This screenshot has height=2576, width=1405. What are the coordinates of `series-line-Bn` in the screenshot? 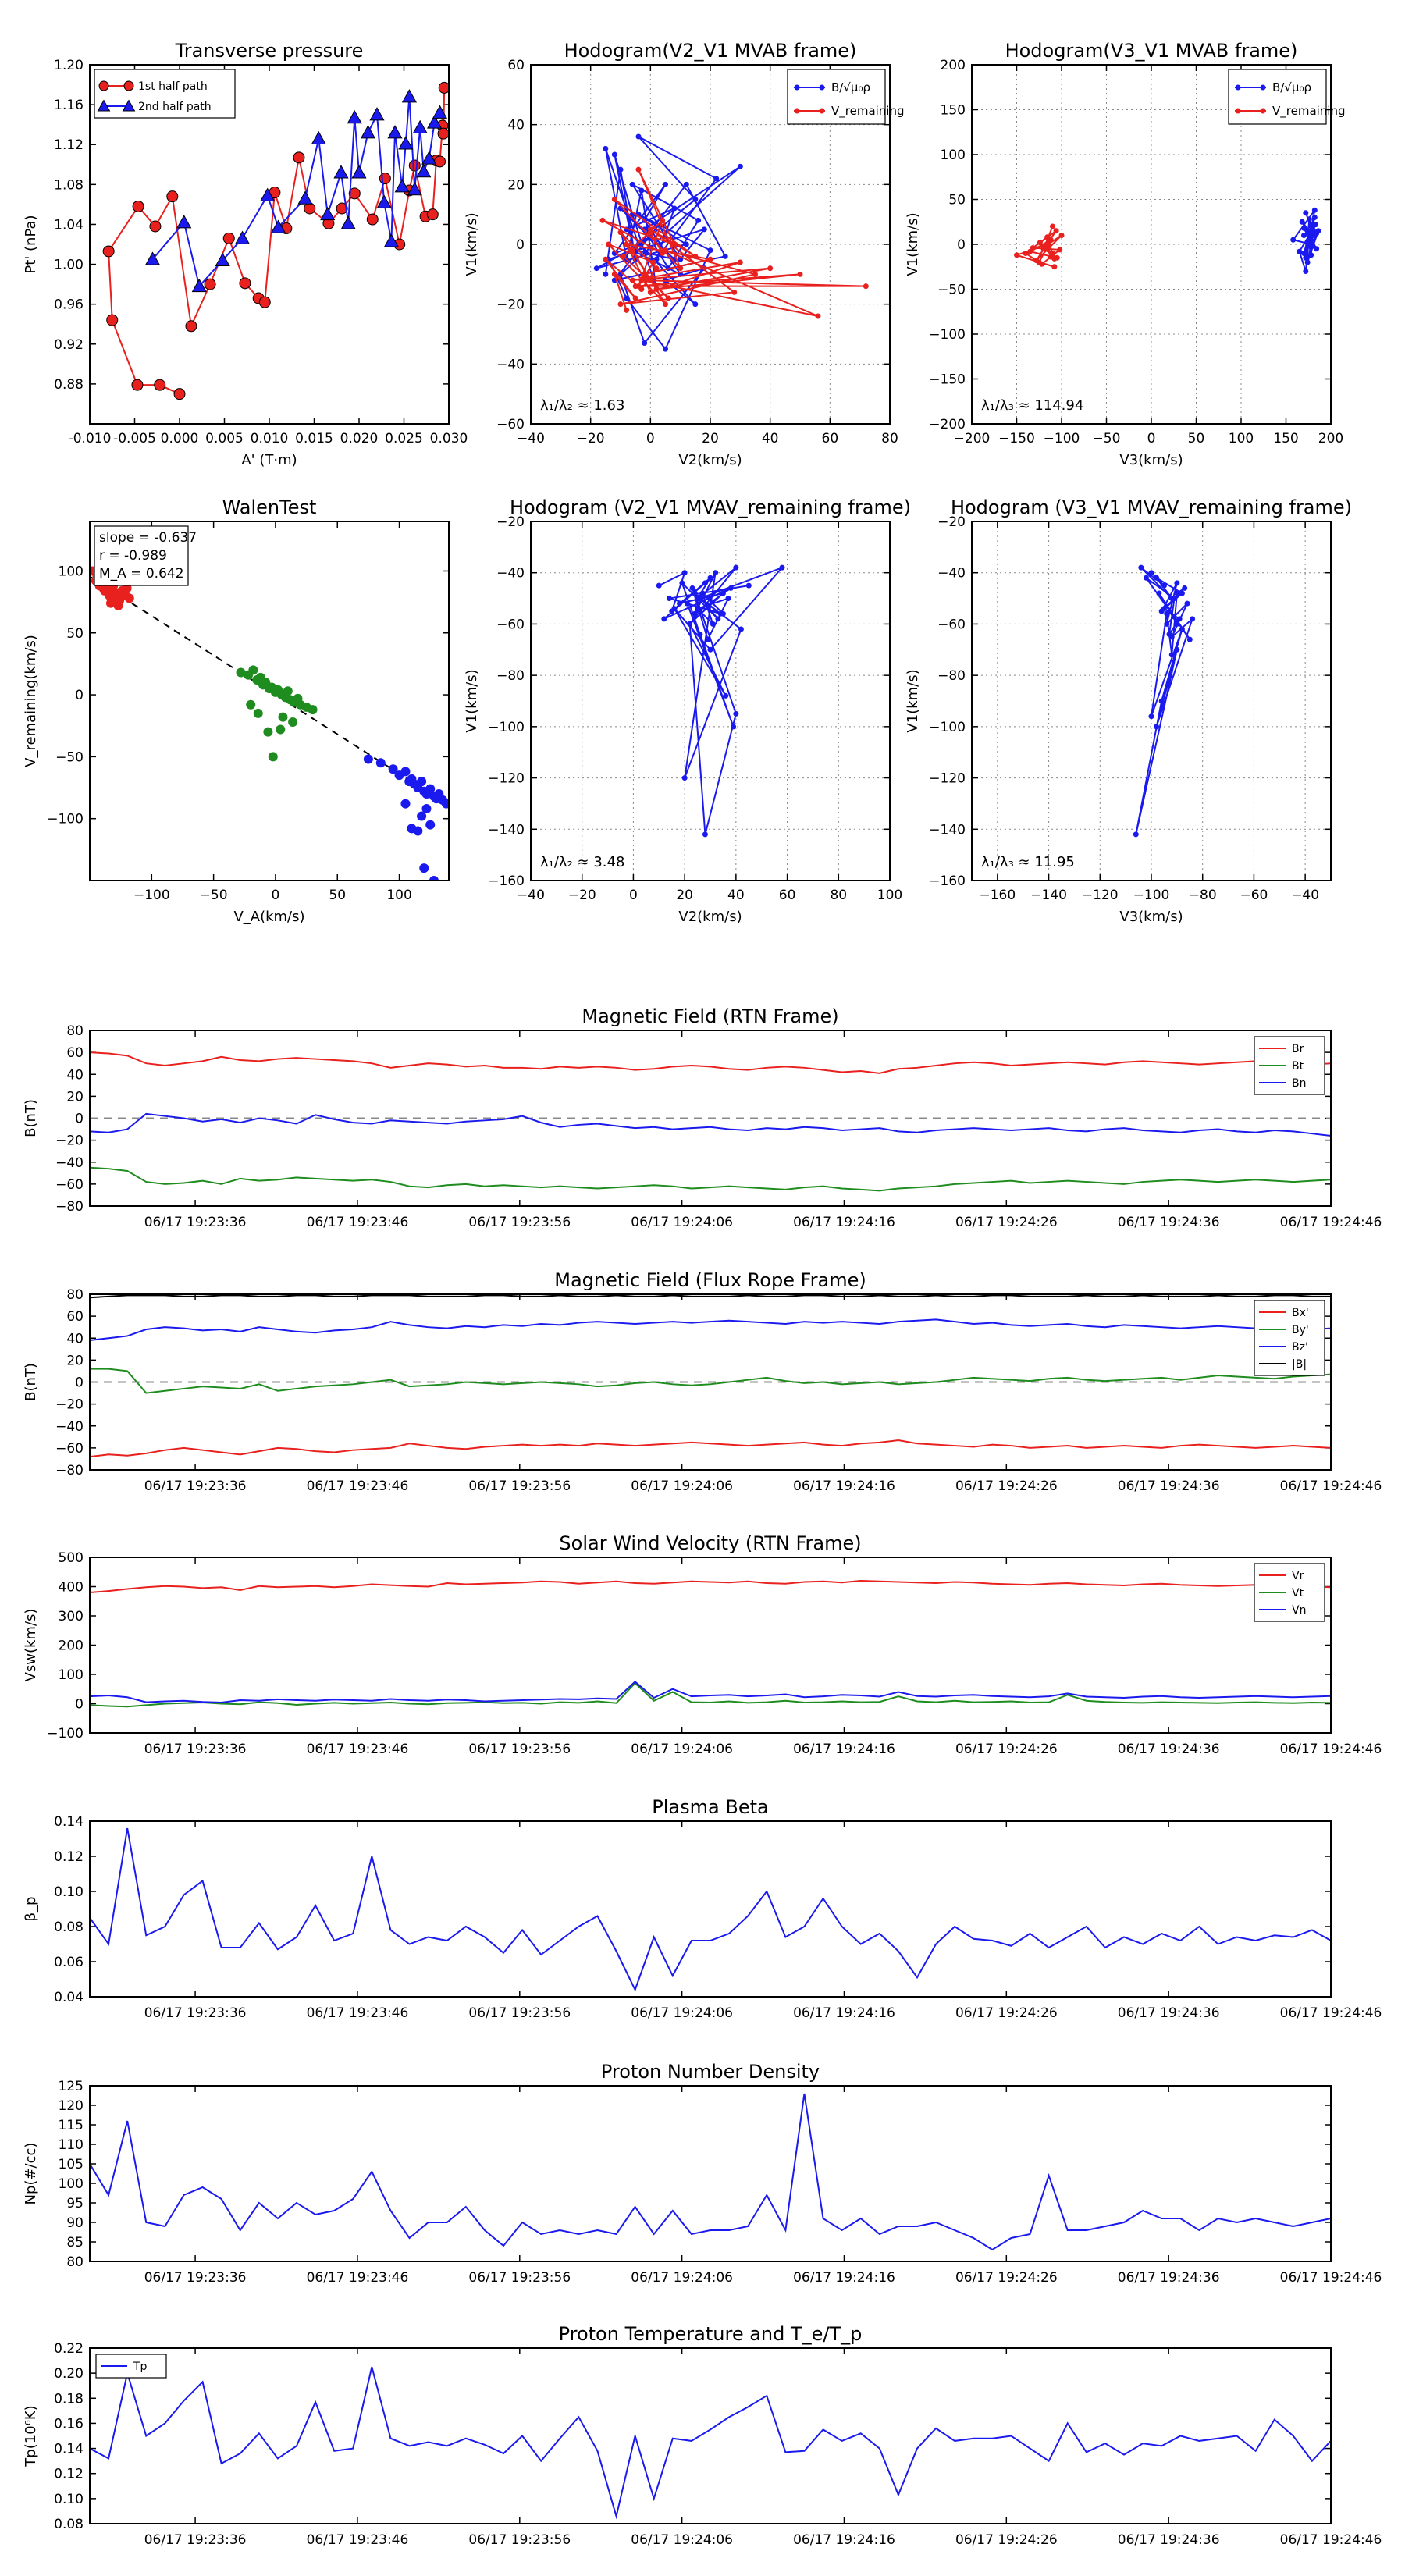 It's located at (711, 1124).